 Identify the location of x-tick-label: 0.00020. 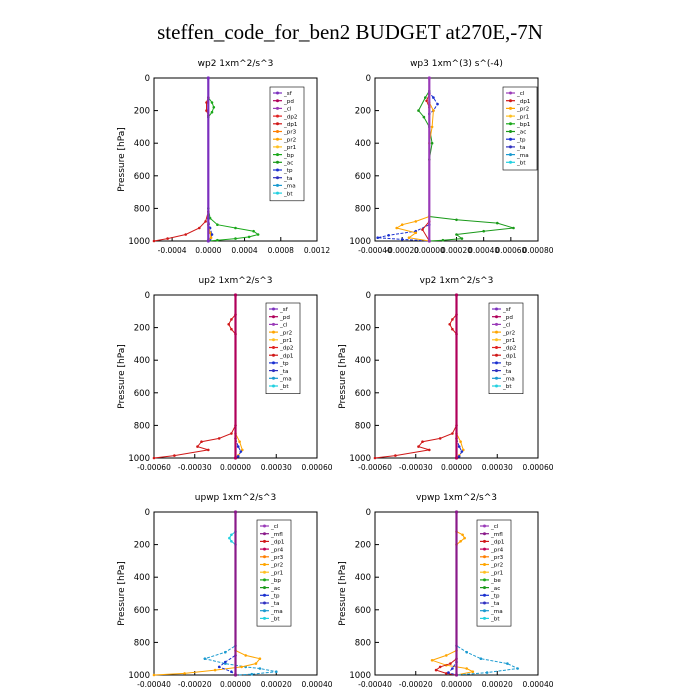
(456, 250).